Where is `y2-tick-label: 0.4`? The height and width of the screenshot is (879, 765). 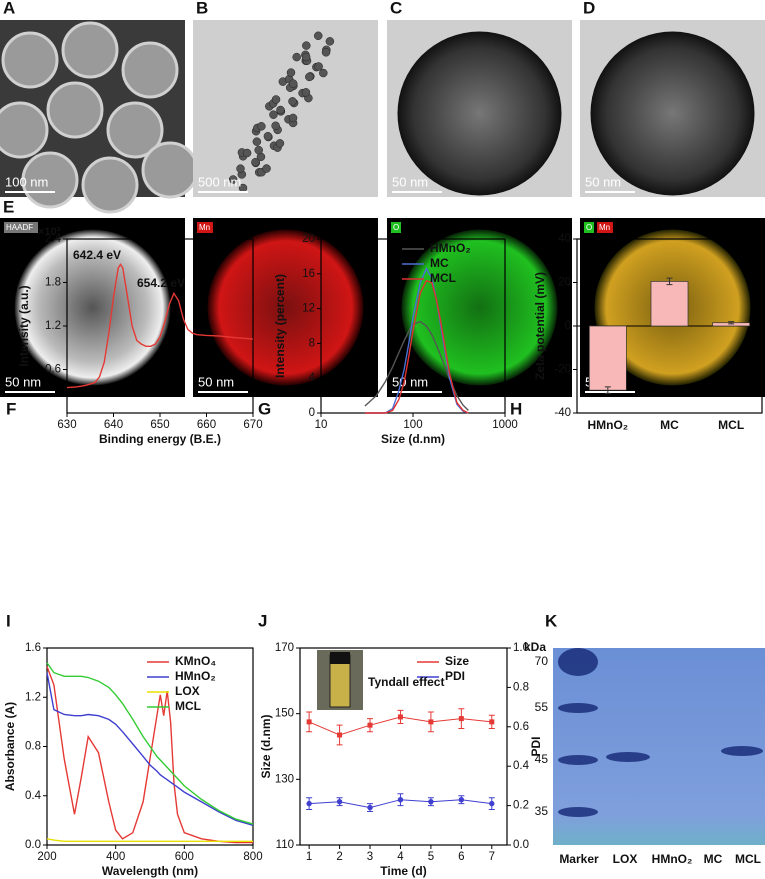
y2-tick-label: 0.4 is located at coordinates (521, 766).